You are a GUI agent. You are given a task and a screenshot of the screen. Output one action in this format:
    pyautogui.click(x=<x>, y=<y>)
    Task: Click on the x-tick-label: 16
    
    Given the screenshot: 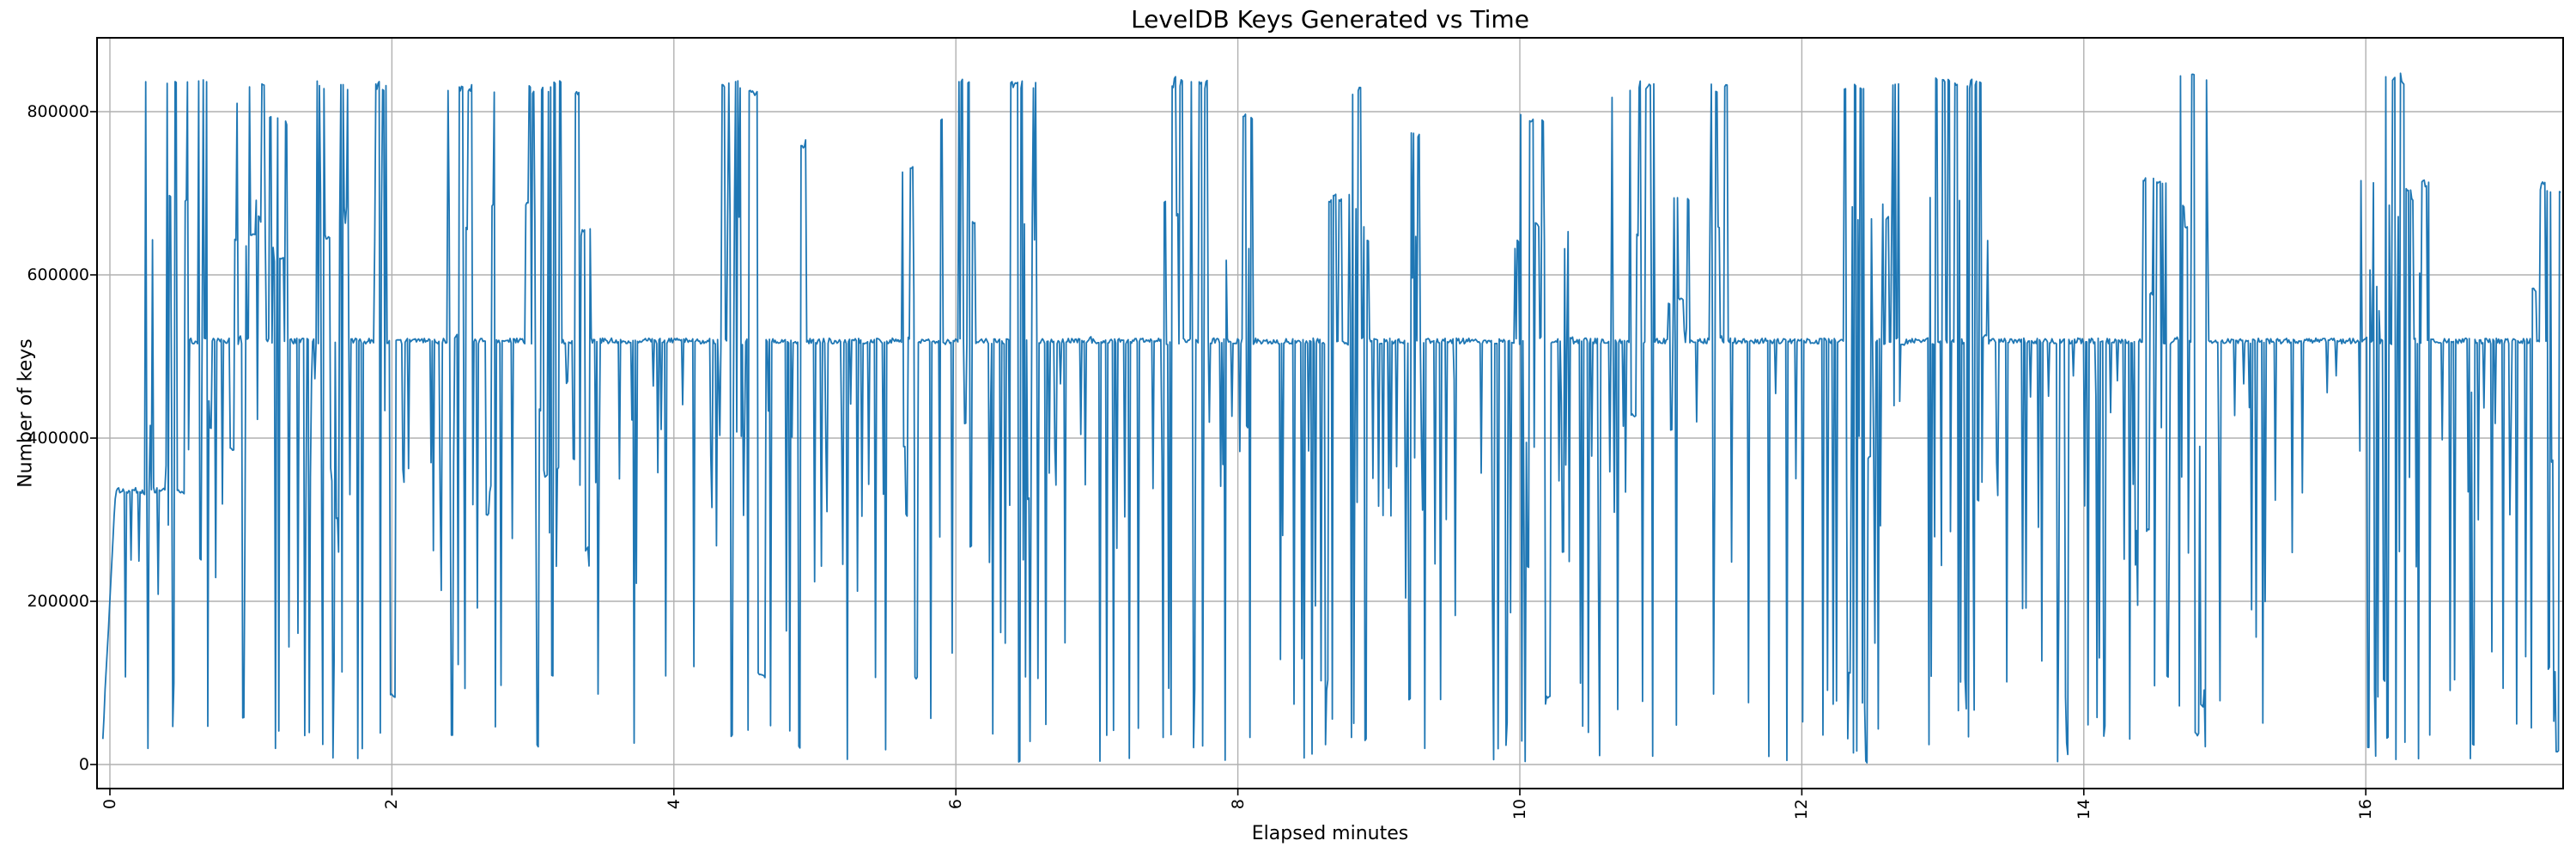 What is the action you would take?
    pyautogui.click(x=2366, y=809)
    